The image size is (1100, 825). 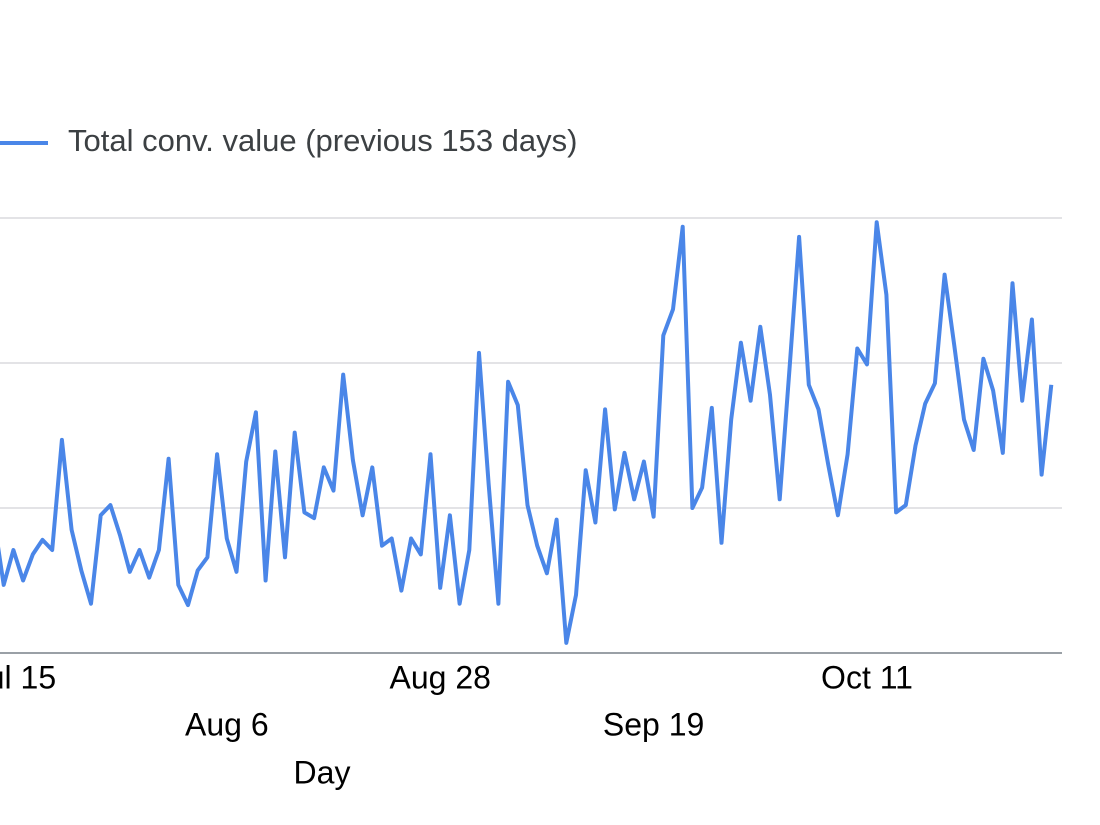 What do you see at coordinates (322, 772) in the screenshot?
I see `x-axis-title: Day` at bounding box center [322, 772].